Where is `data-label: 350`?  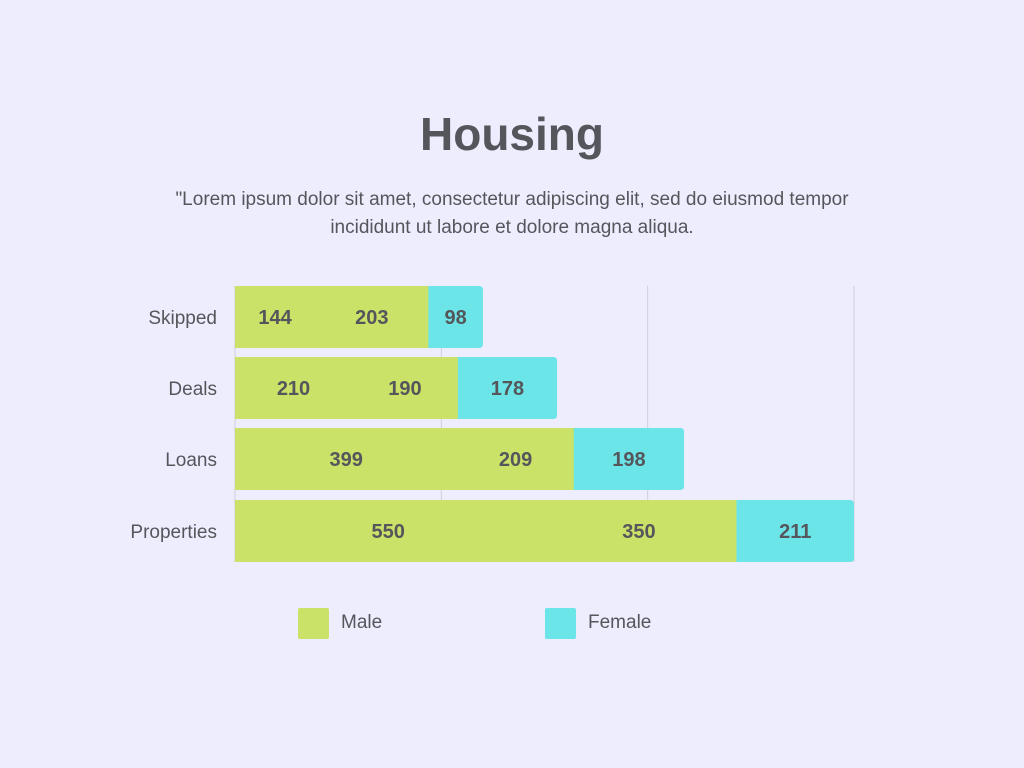
data-label: 350 is located at coordinates (638, 532).